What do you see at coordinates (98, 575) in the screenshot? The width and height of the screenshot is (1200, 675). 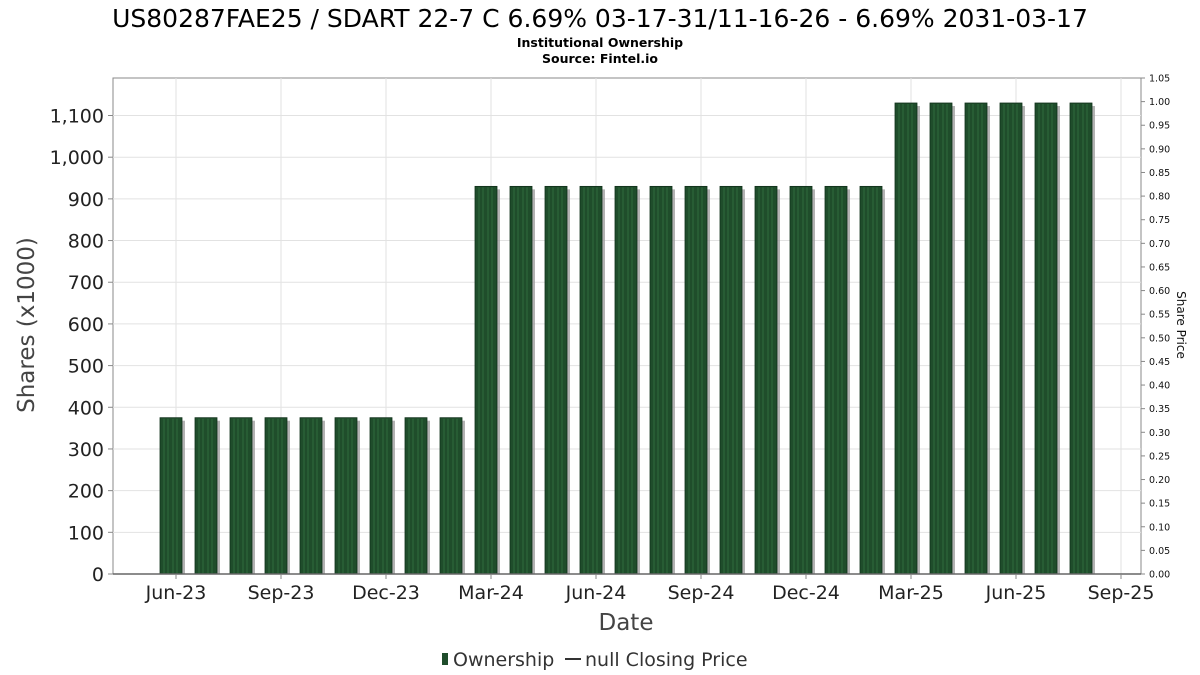 I see `y-tick-label: 0` at bounding box center [98, 575].